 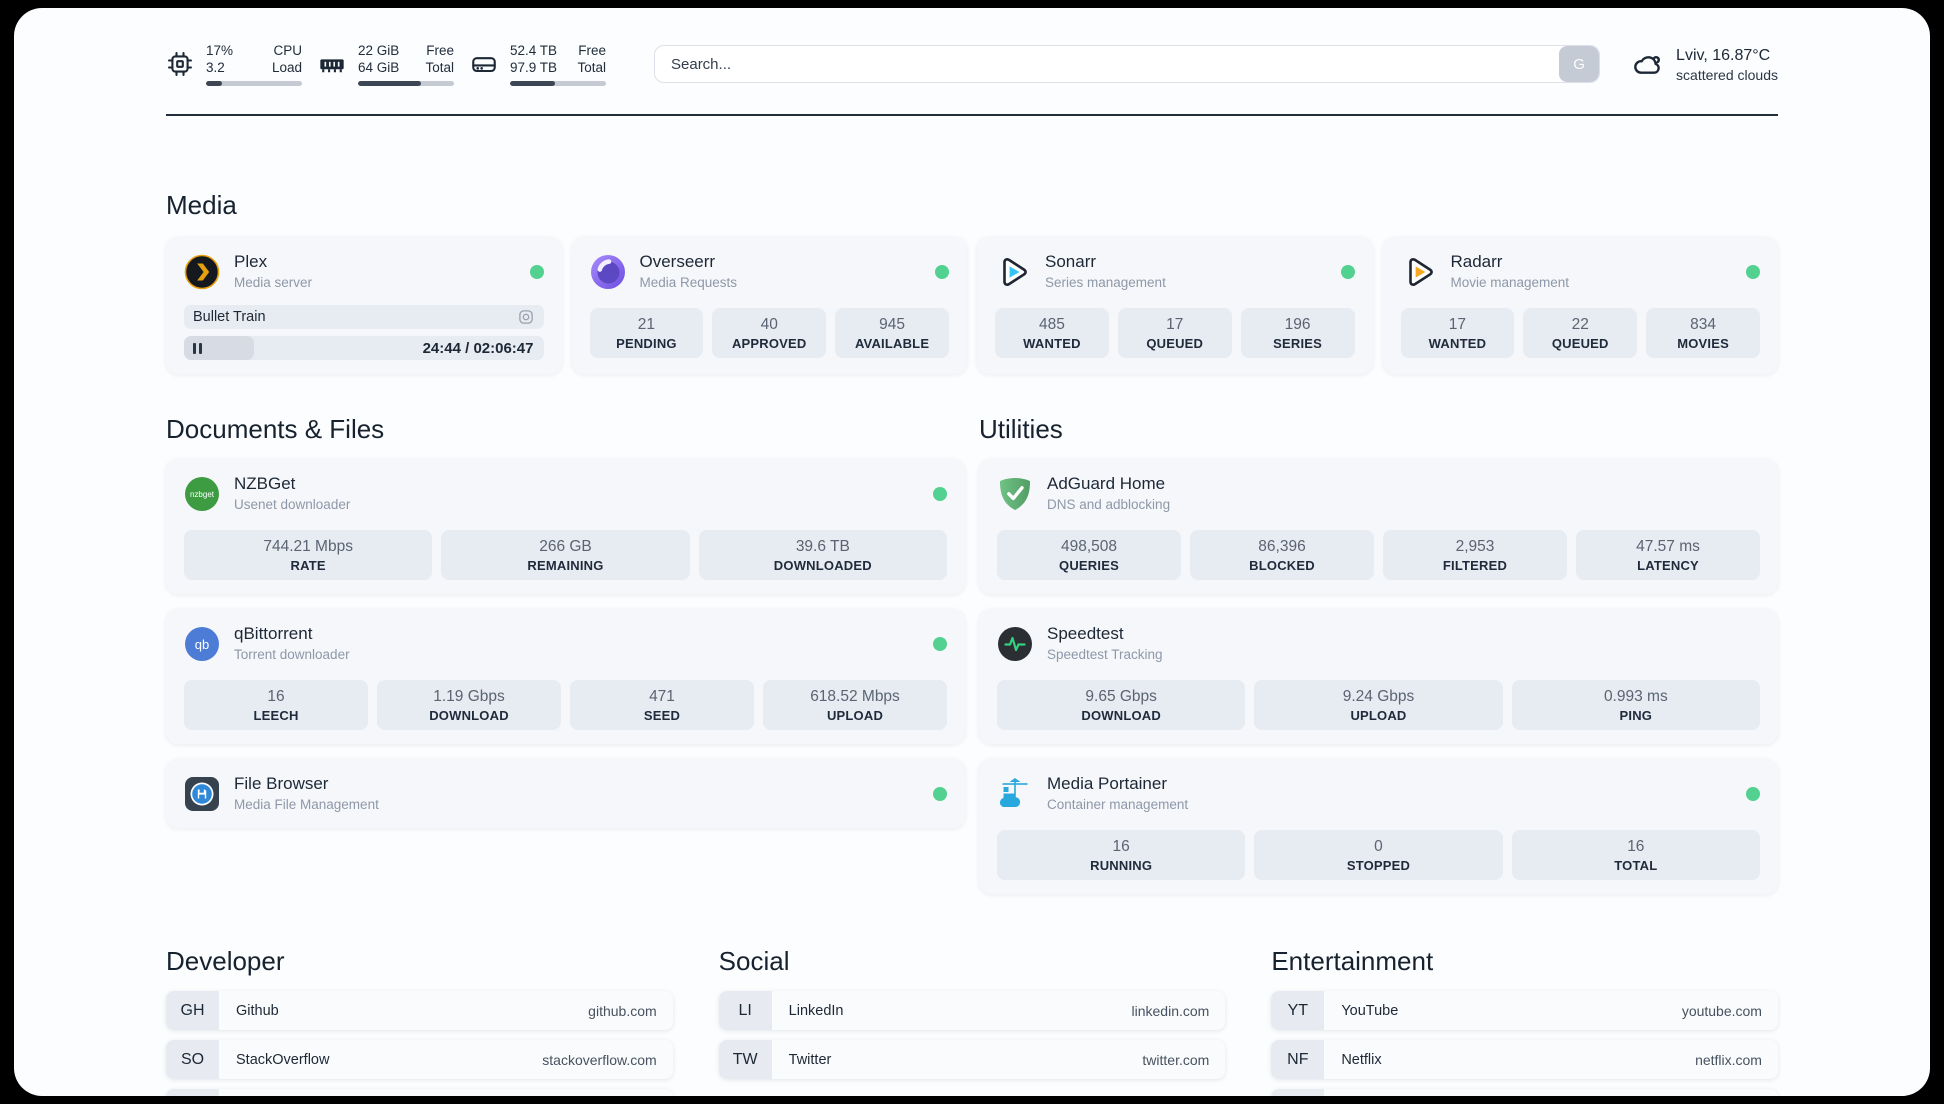 I want to click on section-title-utilities: Utilities, so click(x=1021, y=429).